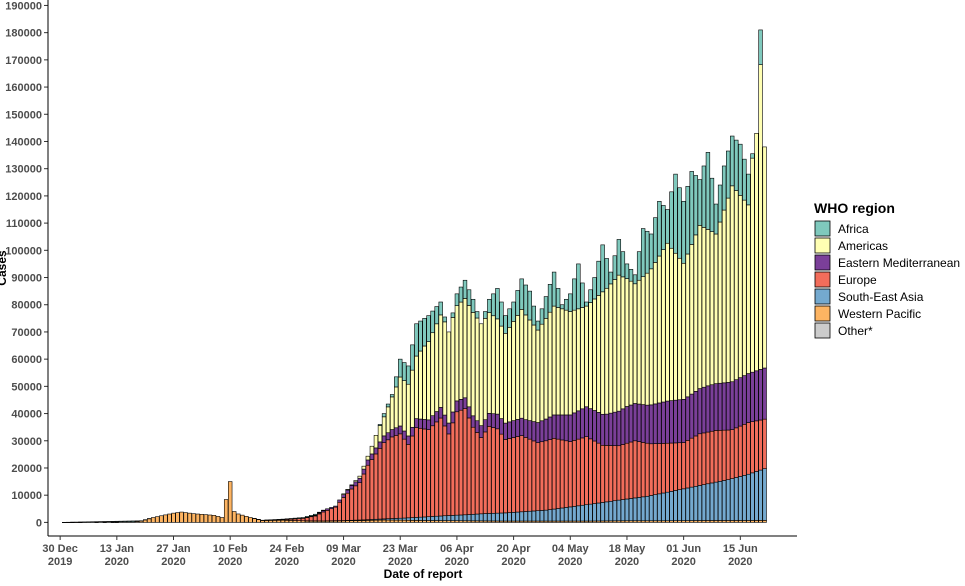 This screenshot has height=586, width=965. Describe the element at coordinates (401, 549) in the screenshot. I see `x-tick-label: 23 Mar` at that location.